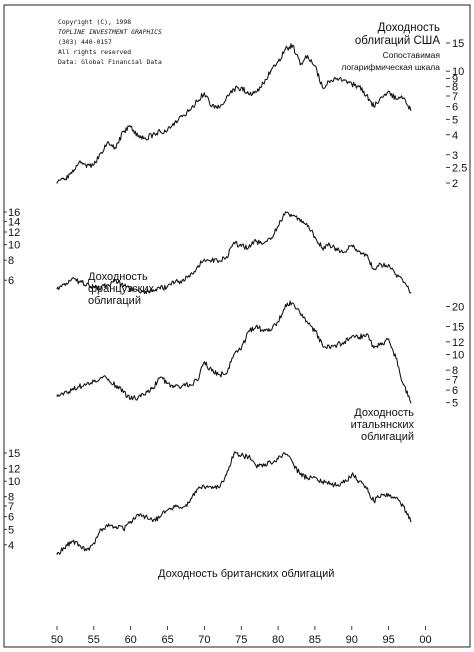  I want to click on italy-tick-label: 12, so click(458, 343).